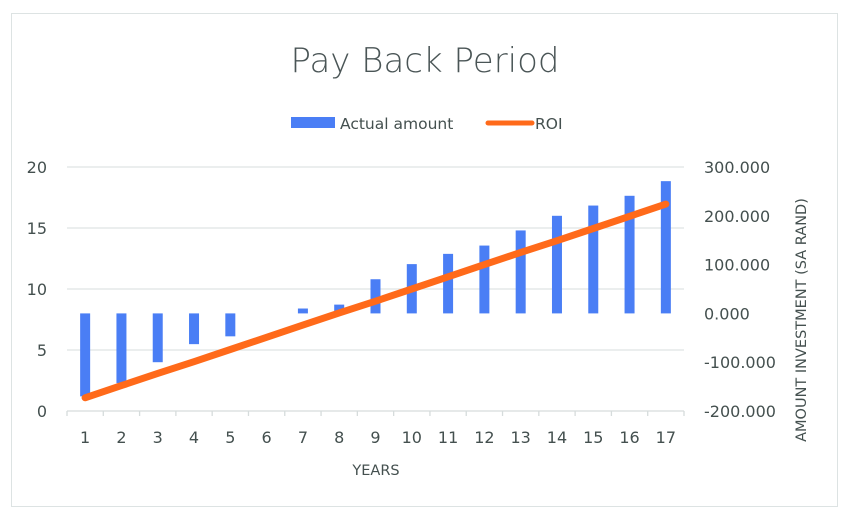 The width and height of the screenshot is (850, 520). What do you see at coordinates (740, 411) in the screenshot?
I see `right-tick-label: -200.000` at bounding box center [740, 411].